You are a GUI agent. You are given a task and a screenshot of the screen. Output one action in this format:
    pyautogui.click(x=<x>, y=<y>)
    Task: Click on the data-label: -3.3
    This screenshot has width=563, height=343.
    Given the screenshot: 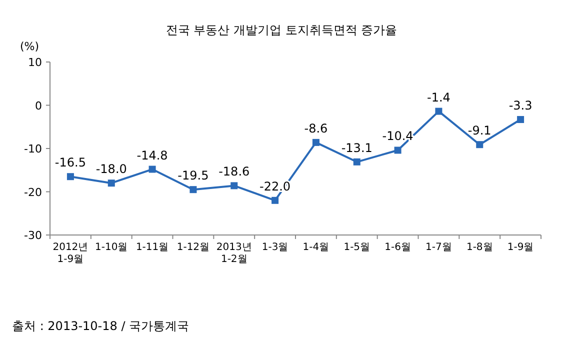 What is the action you would take?
    pyautogui.click(x=520, y=105)
    